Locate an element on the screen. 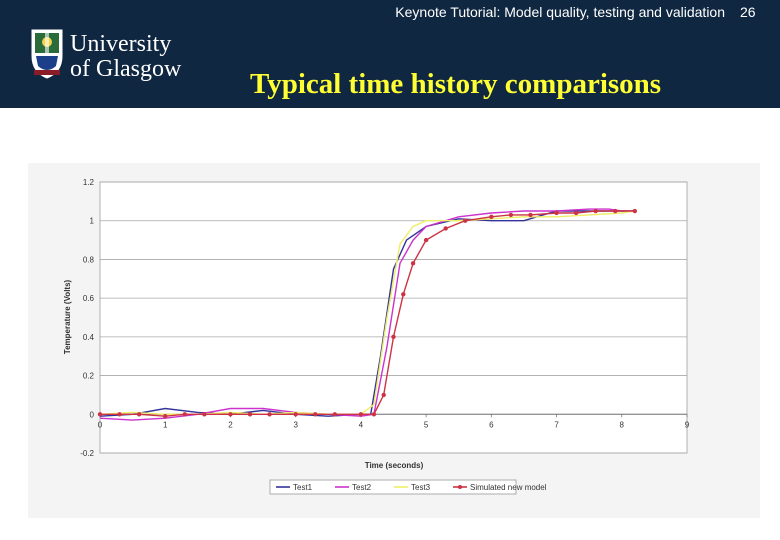 The image size is (780, 540). x-tick-label: 5 is located at coordinates (426, 424).